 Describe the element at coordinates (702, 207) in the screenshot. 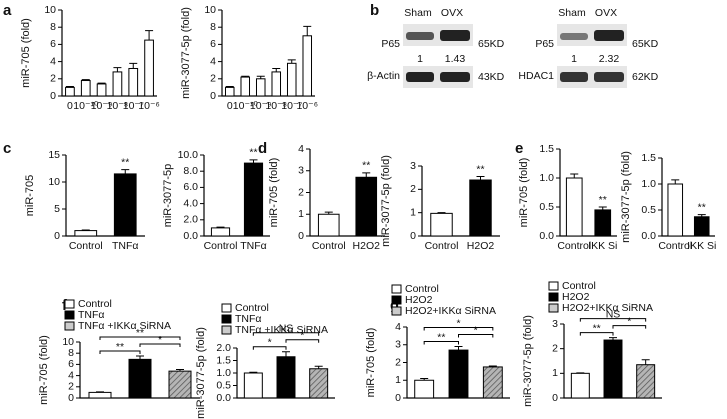

I see `significance: **` at that location.